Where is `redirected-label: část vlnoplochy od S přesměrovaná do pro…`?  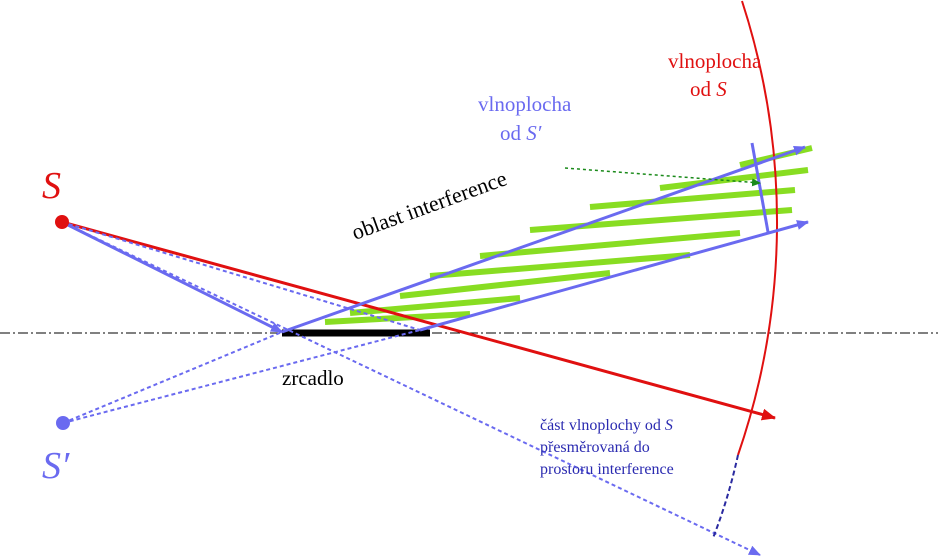 redirected-label: část vlnoplochy od S přesměrovaná do pro… is located at coordinates (608, 447).